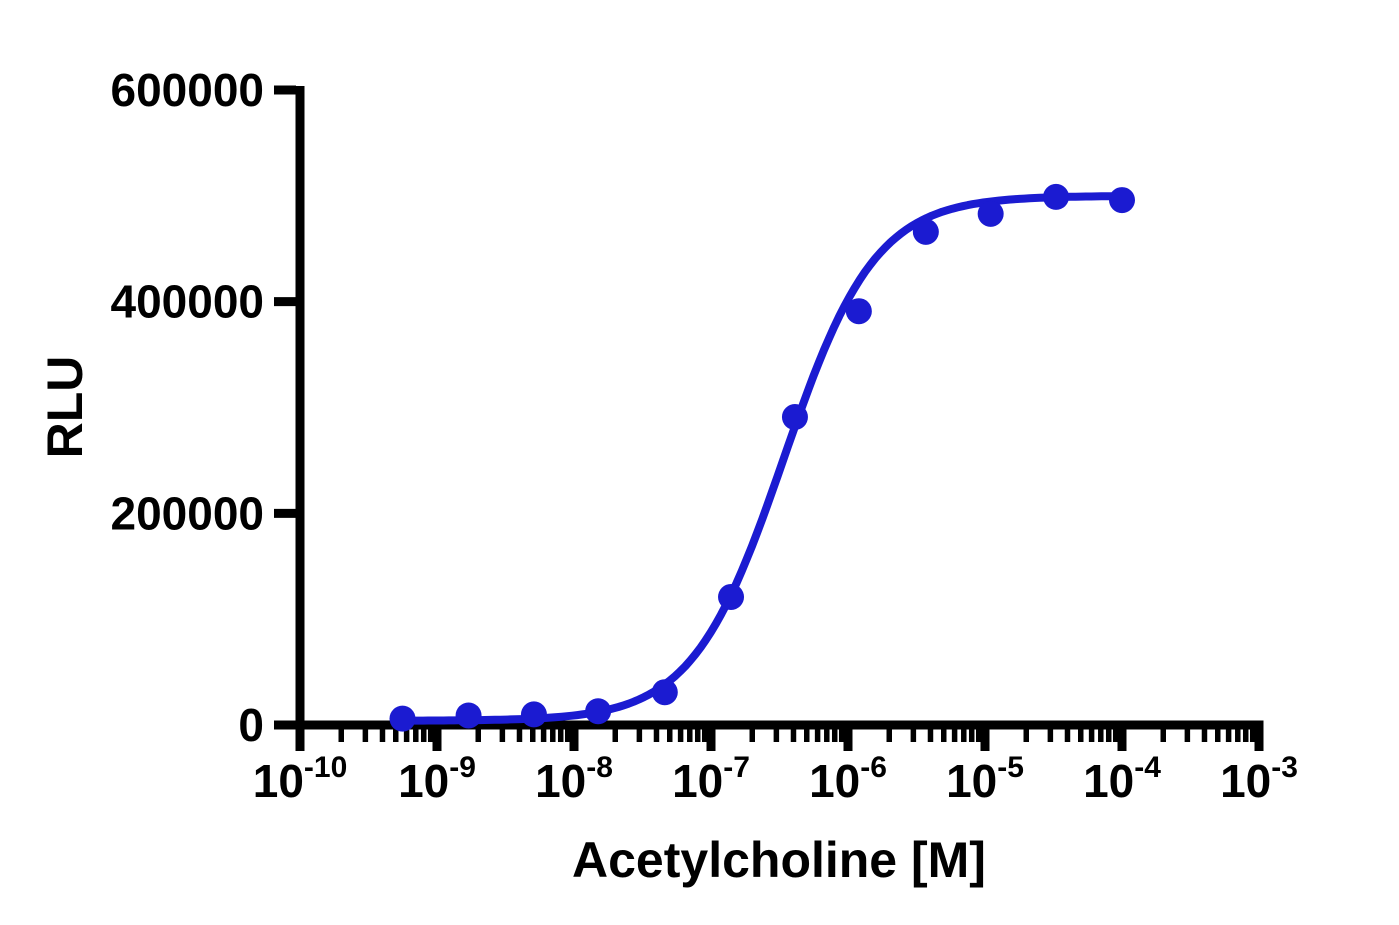 This screenshot has width=1399, height=925. What do you see at coordinates (437, 779) in the screenshot?
I see `x-tick-label: 10⁻⁹` at bounding box center [437, 779].